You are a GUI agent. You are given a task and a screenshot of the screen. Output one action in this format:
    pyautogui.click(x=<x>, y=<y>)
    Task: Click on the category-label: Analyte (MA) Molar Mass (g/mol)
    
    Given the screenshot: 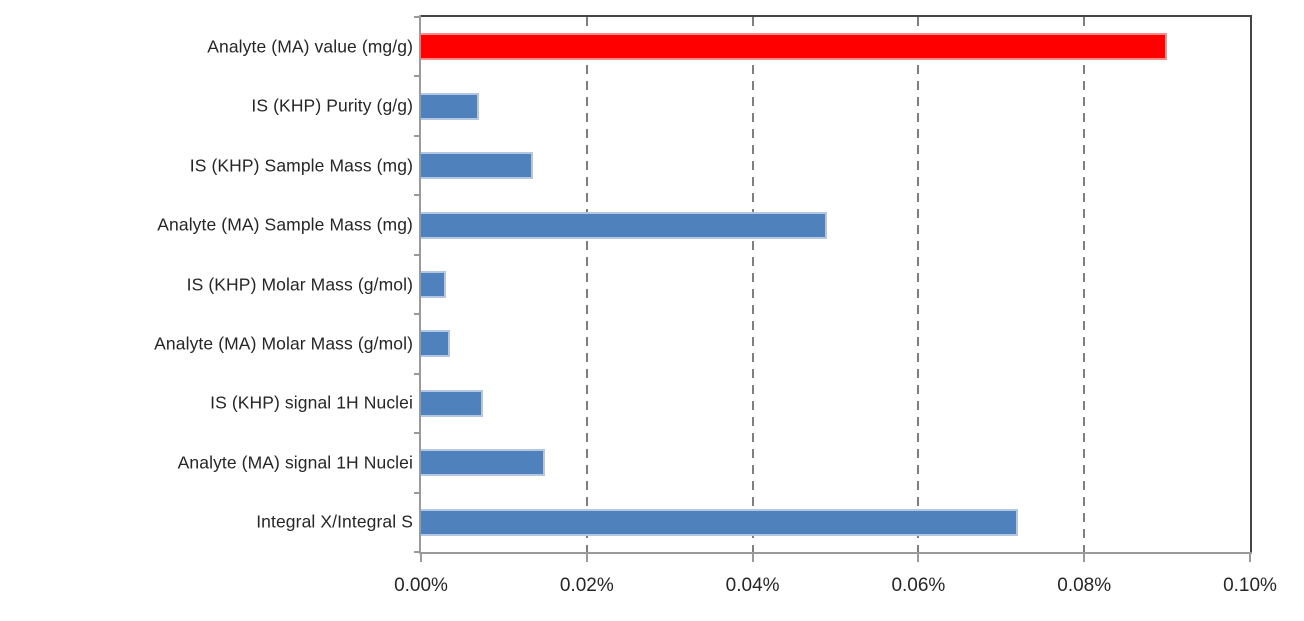 What is the action you would take?
    pyautogui.click(x=283, y=343)
    